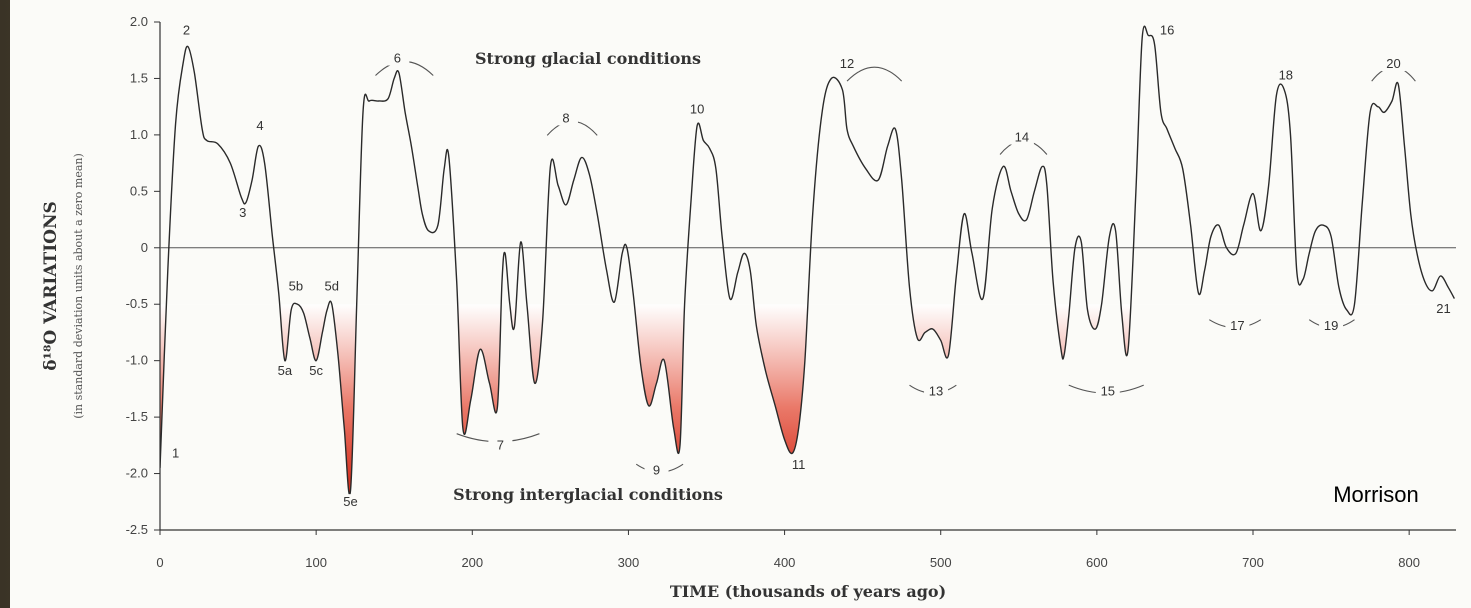 This screenshot has width=1471, height=608. What do you see at coordinates (137, 529) in the screenshot?
I see `y-tick-label: -2.5` at bounding box center [137, 529].